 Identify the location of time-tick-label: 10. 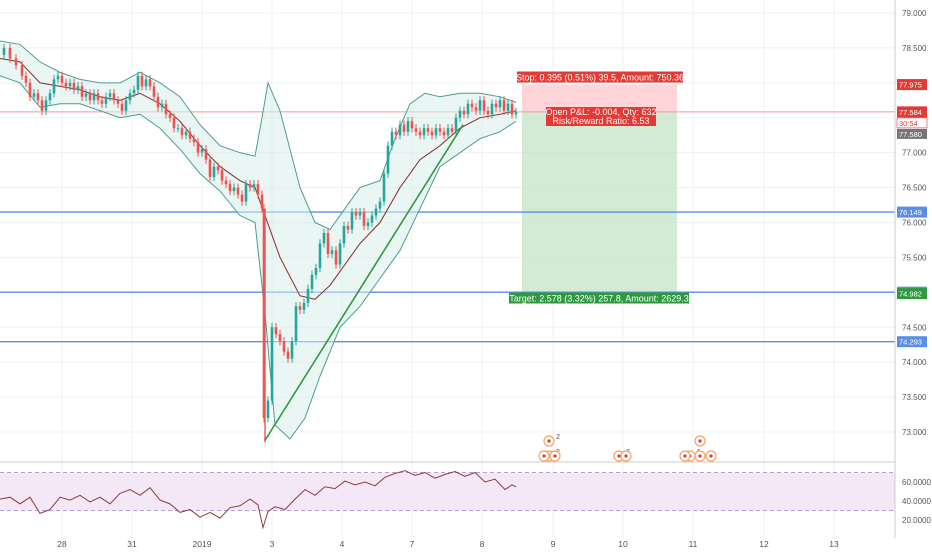
(623, 544).